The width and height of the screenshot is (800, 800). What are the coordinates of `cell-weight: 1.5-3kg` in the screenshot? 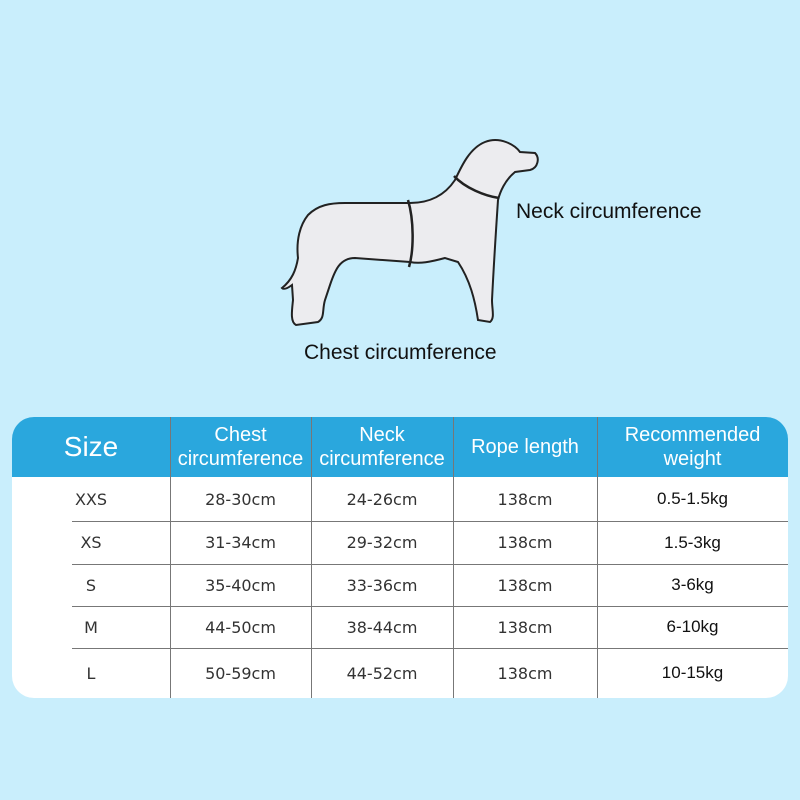 It's located at (692, 542).